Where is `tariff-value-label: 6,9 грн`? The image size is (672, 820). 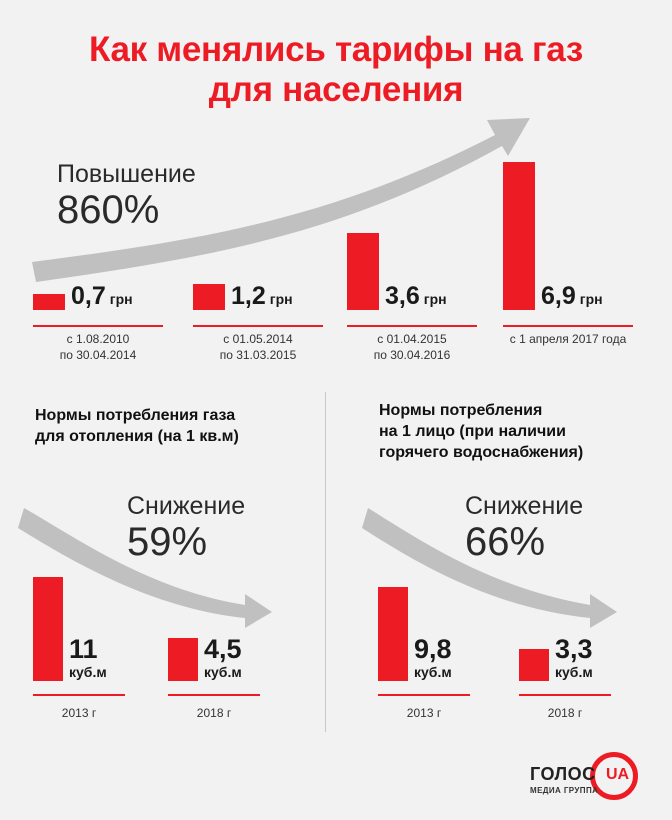 tariff-value-label: 6,9 грн is located at coordinates (572, 296).